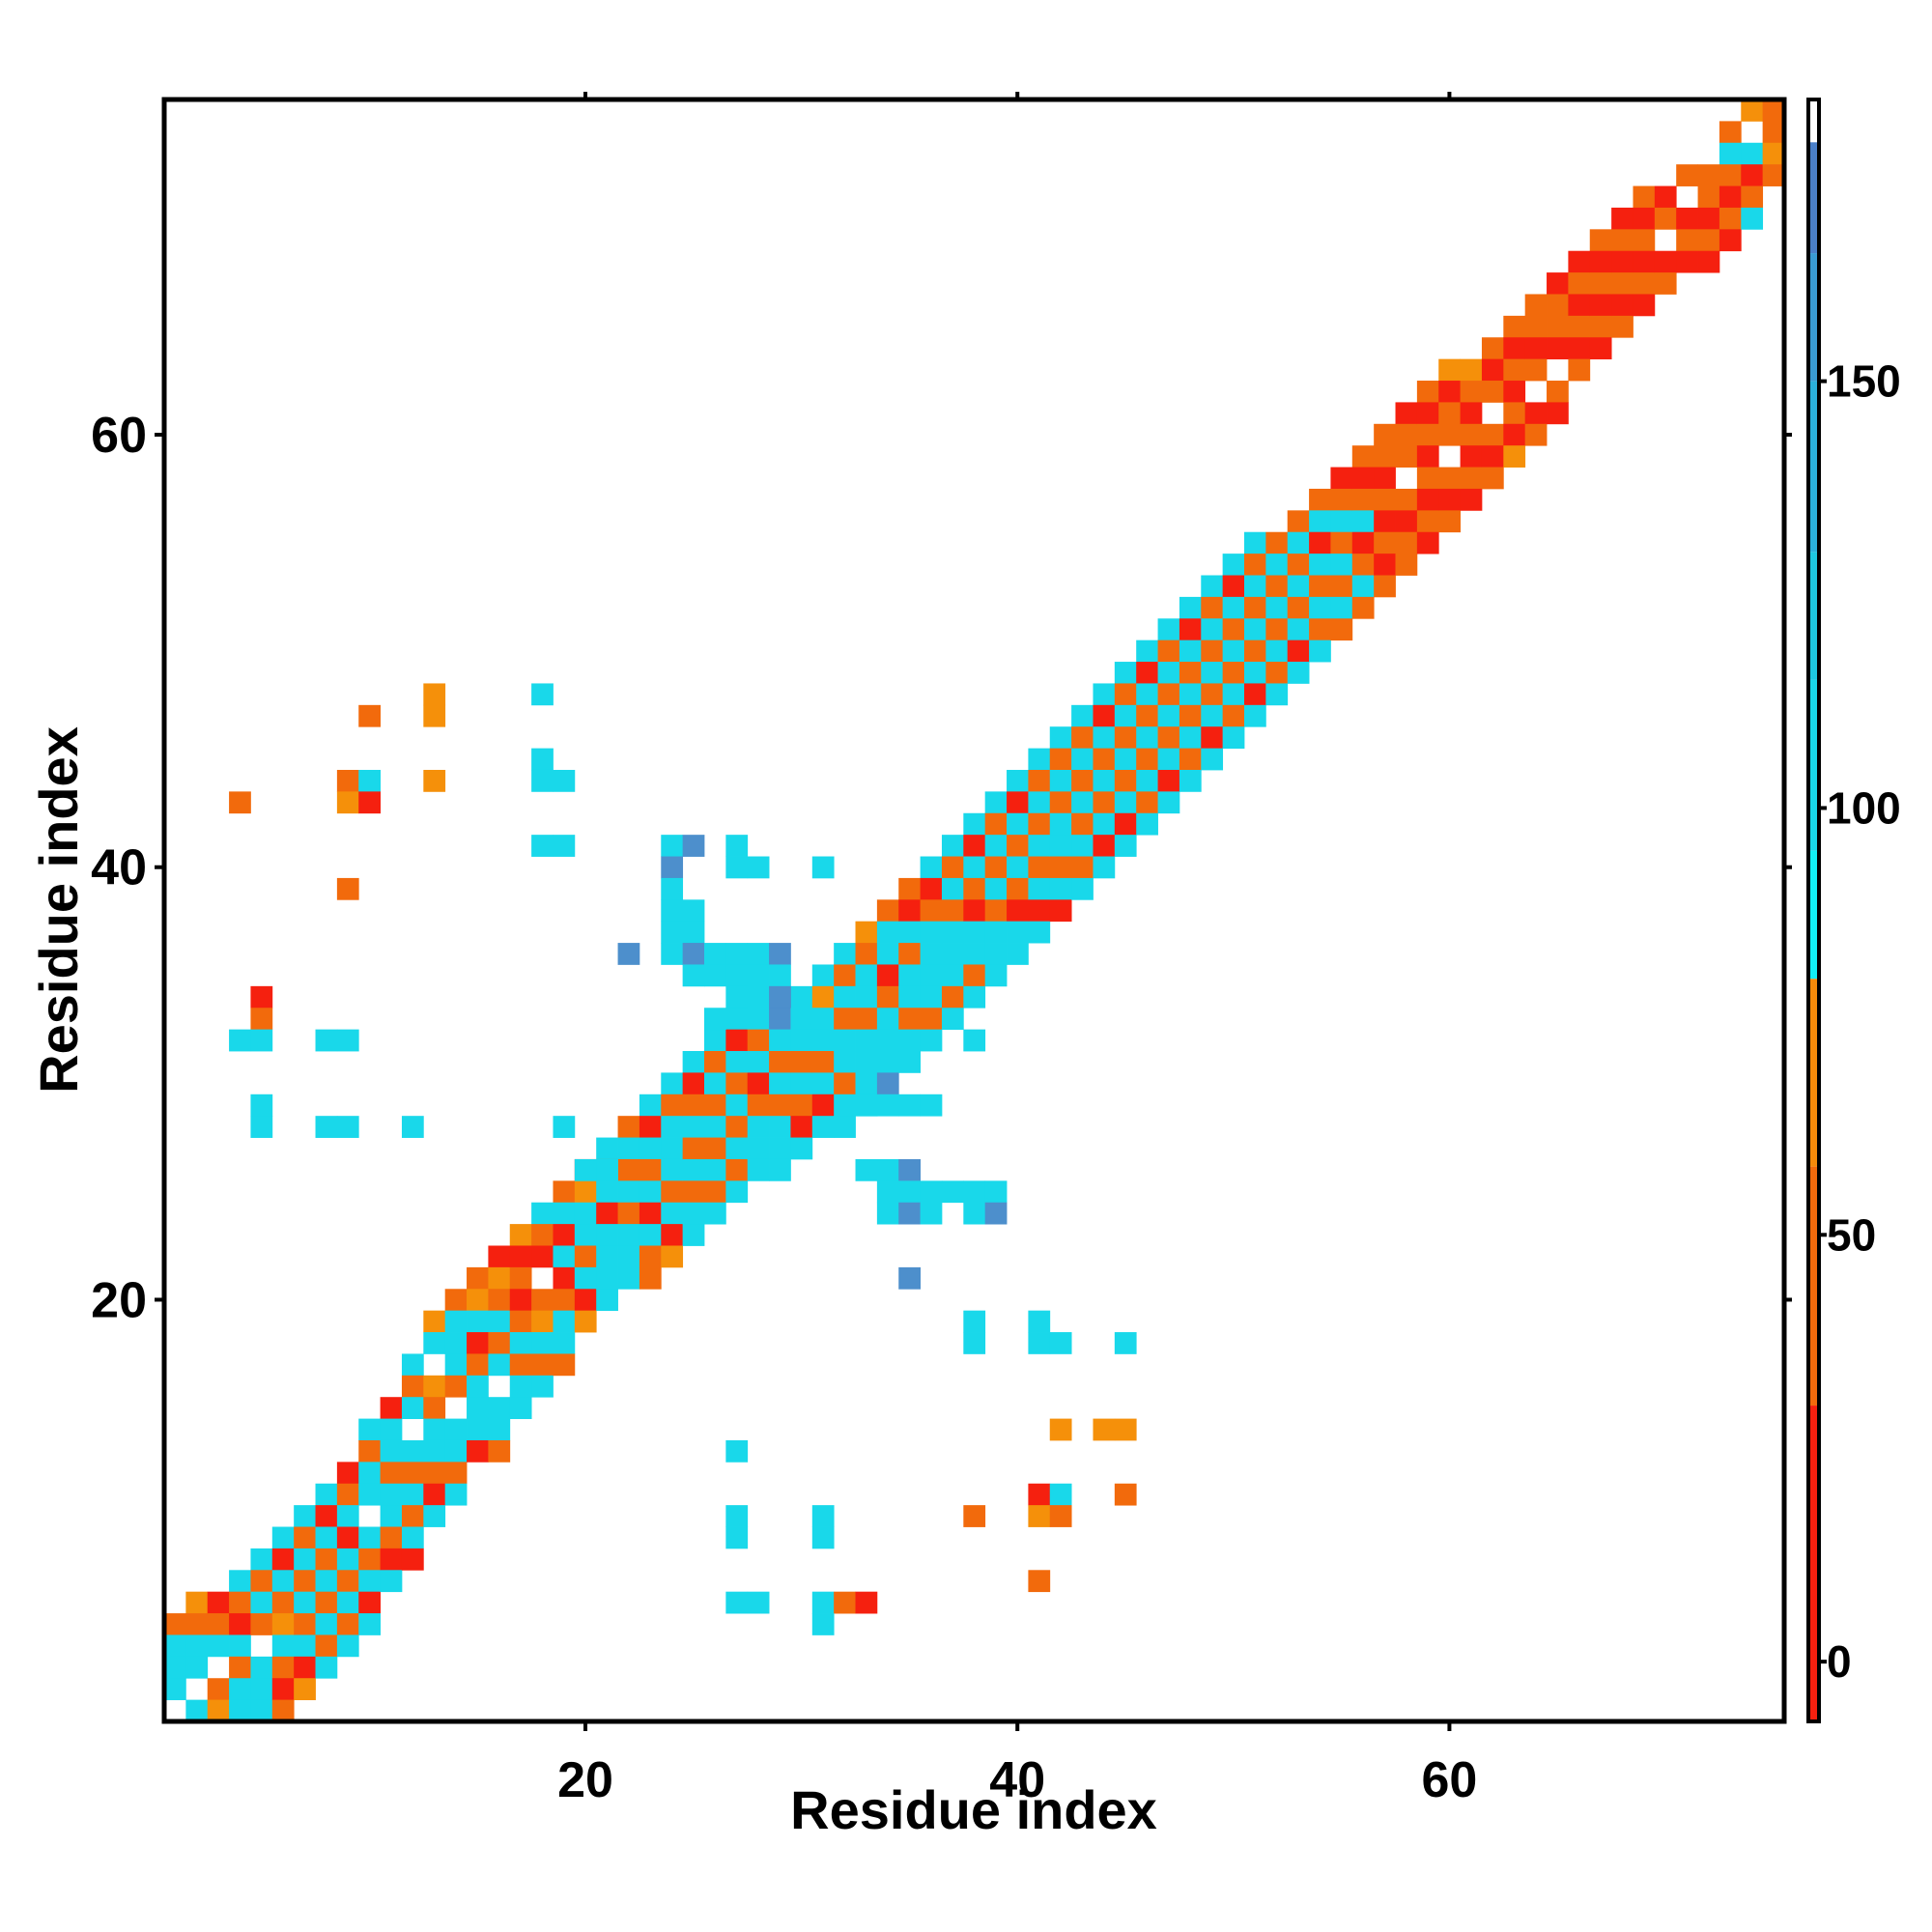  I want to click on y-tick-label: 60, so click(119, 436).